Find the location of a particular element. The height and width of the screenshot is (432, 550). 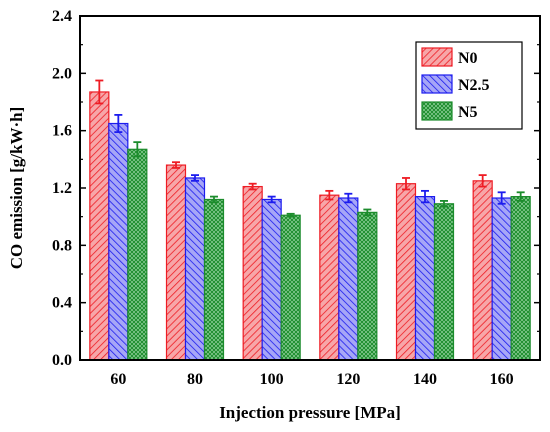

legend-label-n5: N5 is located at coordinates (468, 112).